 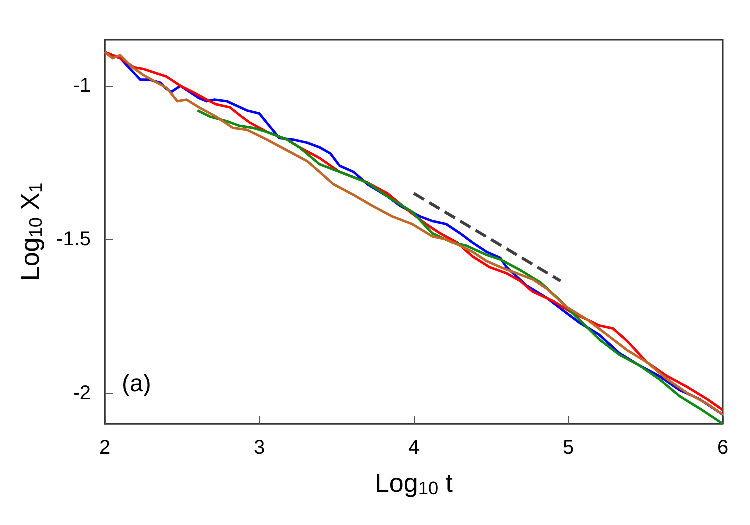 I want to click on y-axis-title: Log10 X1, so click(x=30, y=232).